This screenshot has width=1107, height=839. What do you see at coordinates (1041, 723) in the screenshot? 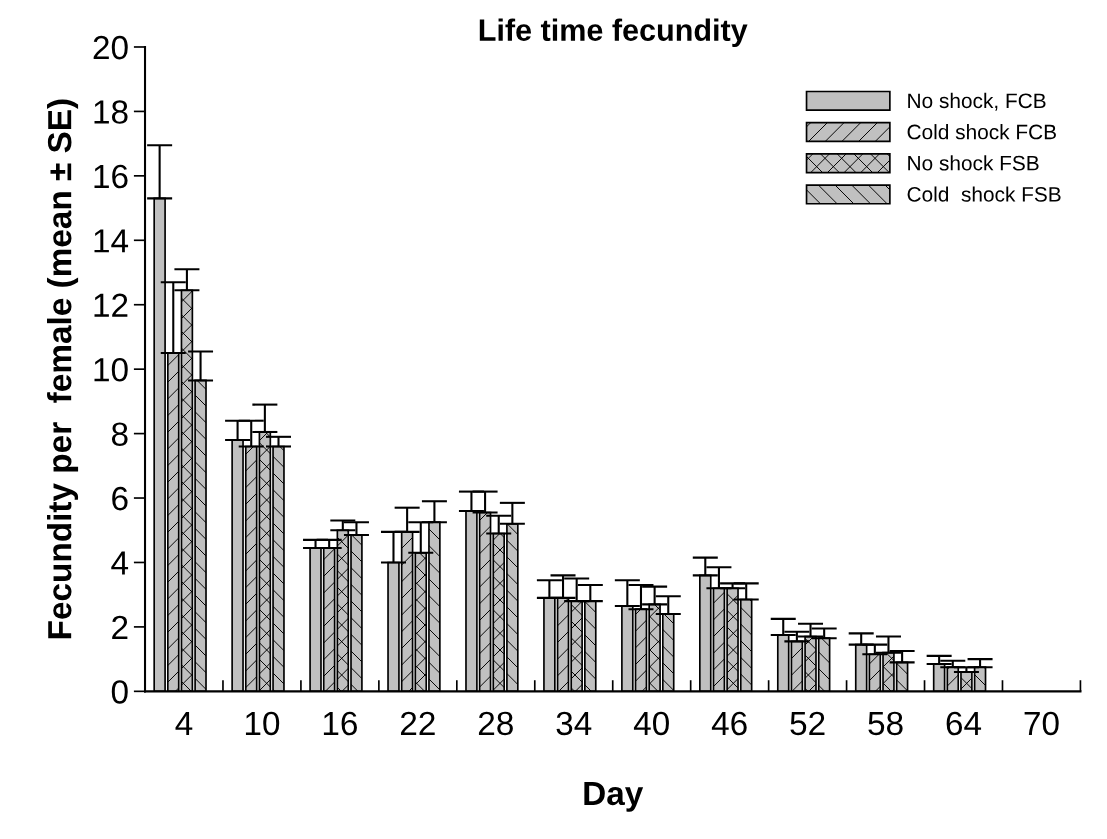
I see `x-tick-label: 70` at bounding box center [1041, 723].